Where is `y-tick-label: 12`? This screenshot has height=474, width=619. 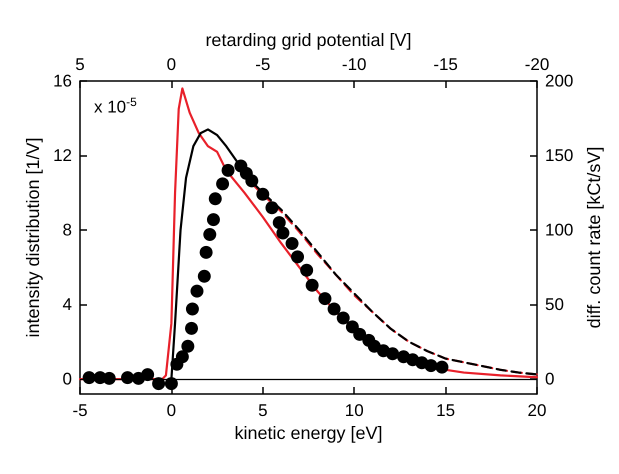
y-tick-label: 12 is located at coordinates (62, 156).